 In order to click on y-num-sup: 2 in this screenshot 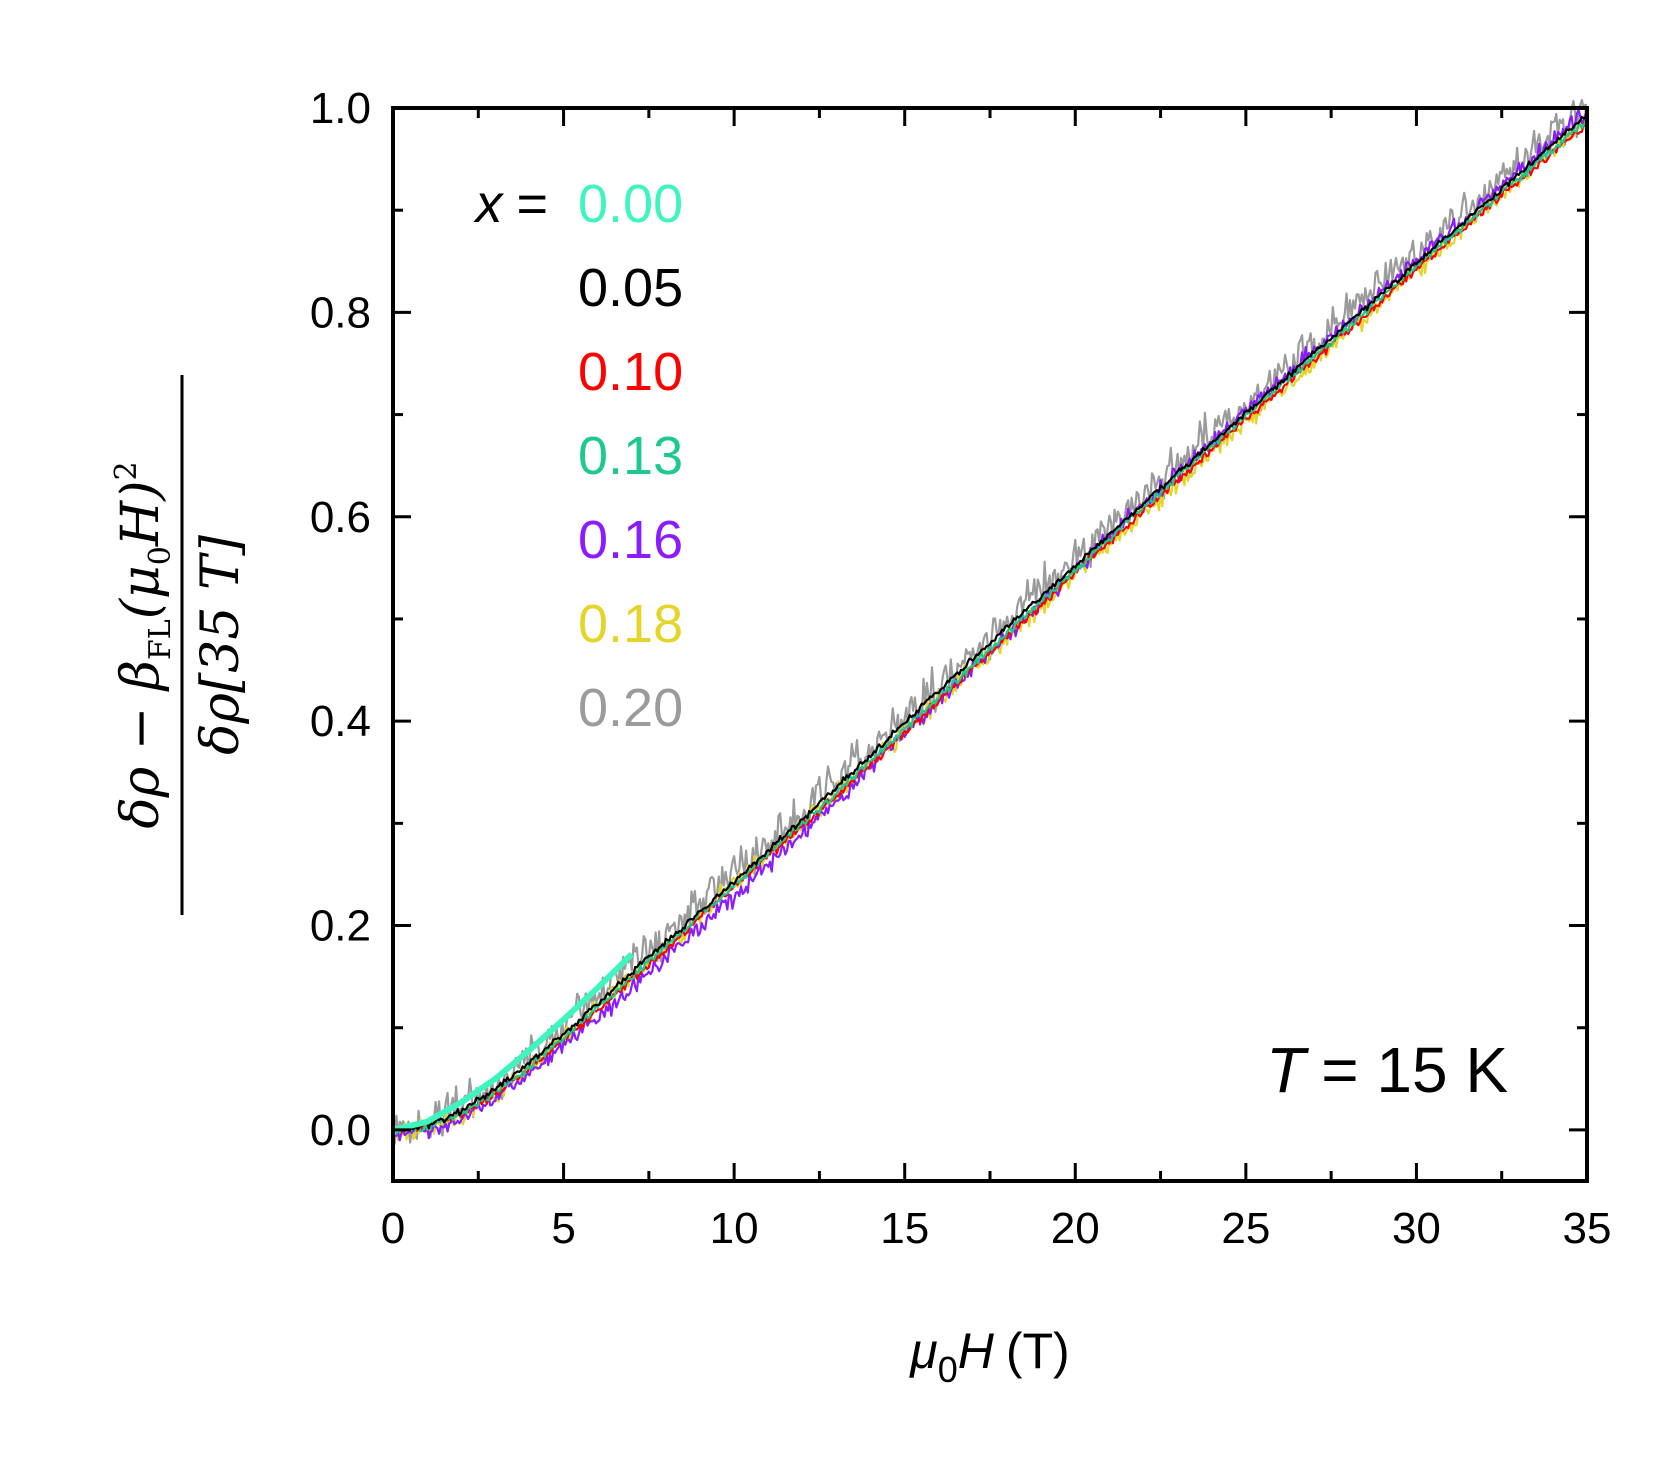, I will do `click(126, 470)`.